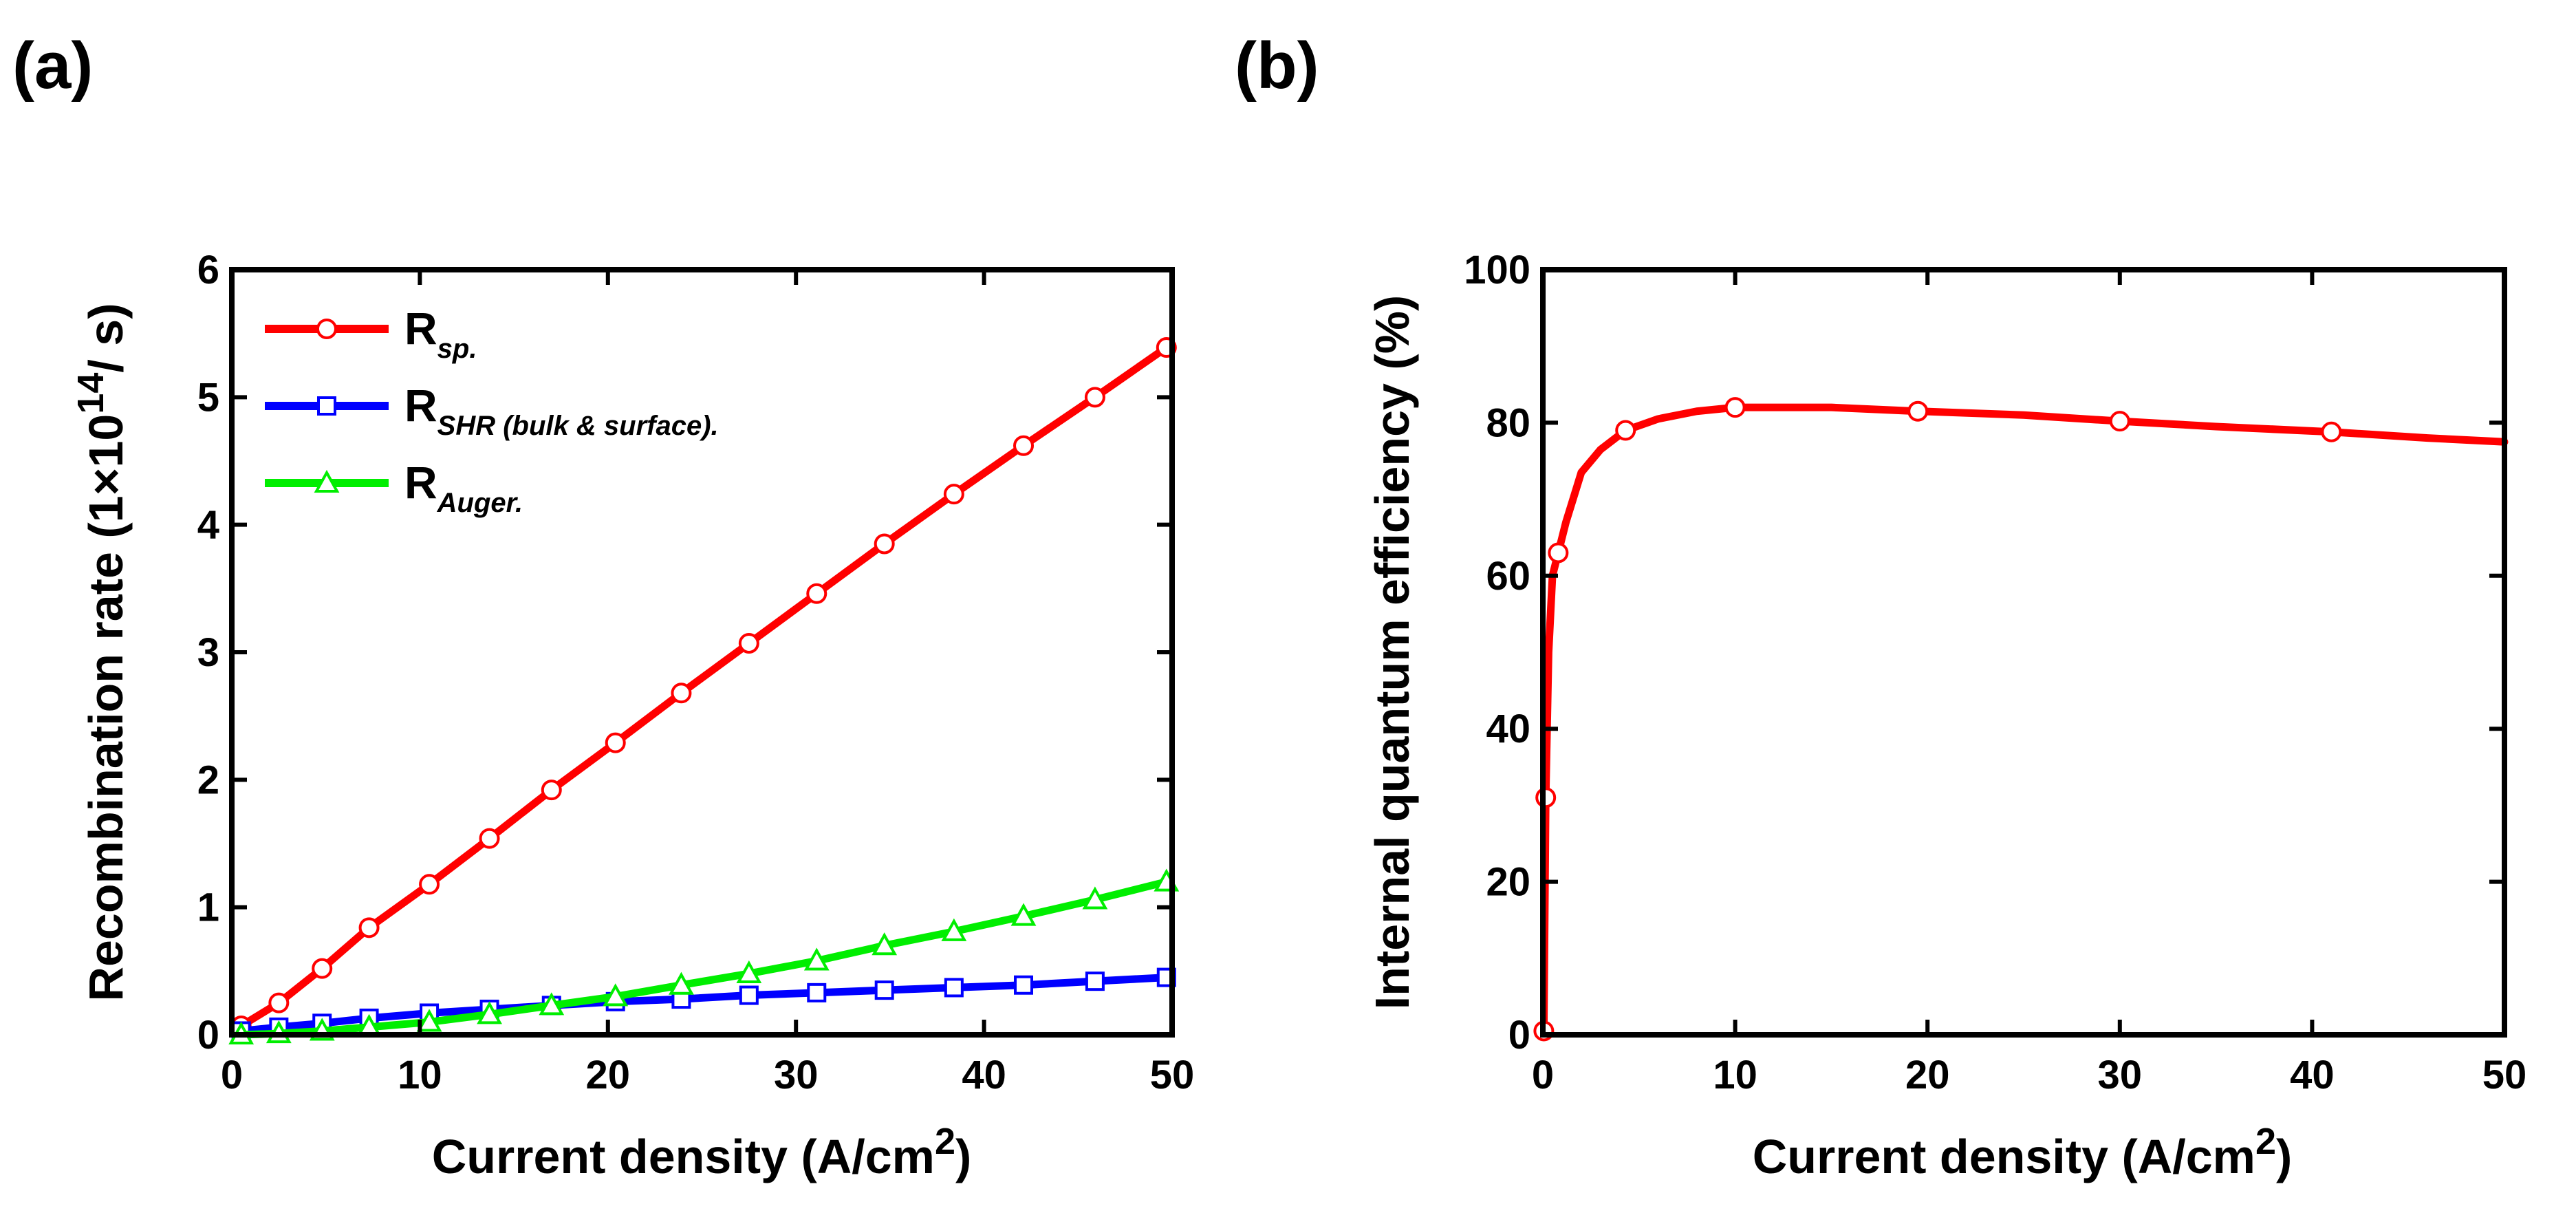 The height and width of the screenshot is (1224, 2576). I want to click on panel-b-label: (b), so click(1277, 66).